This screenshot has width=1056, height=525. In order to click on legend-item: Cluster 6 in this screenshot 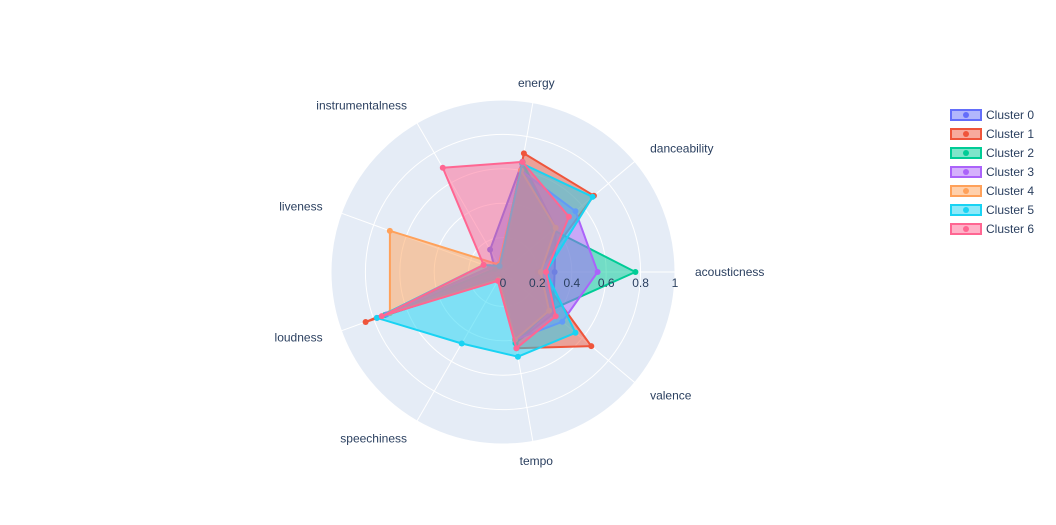, I will do `click(992, 229)`.